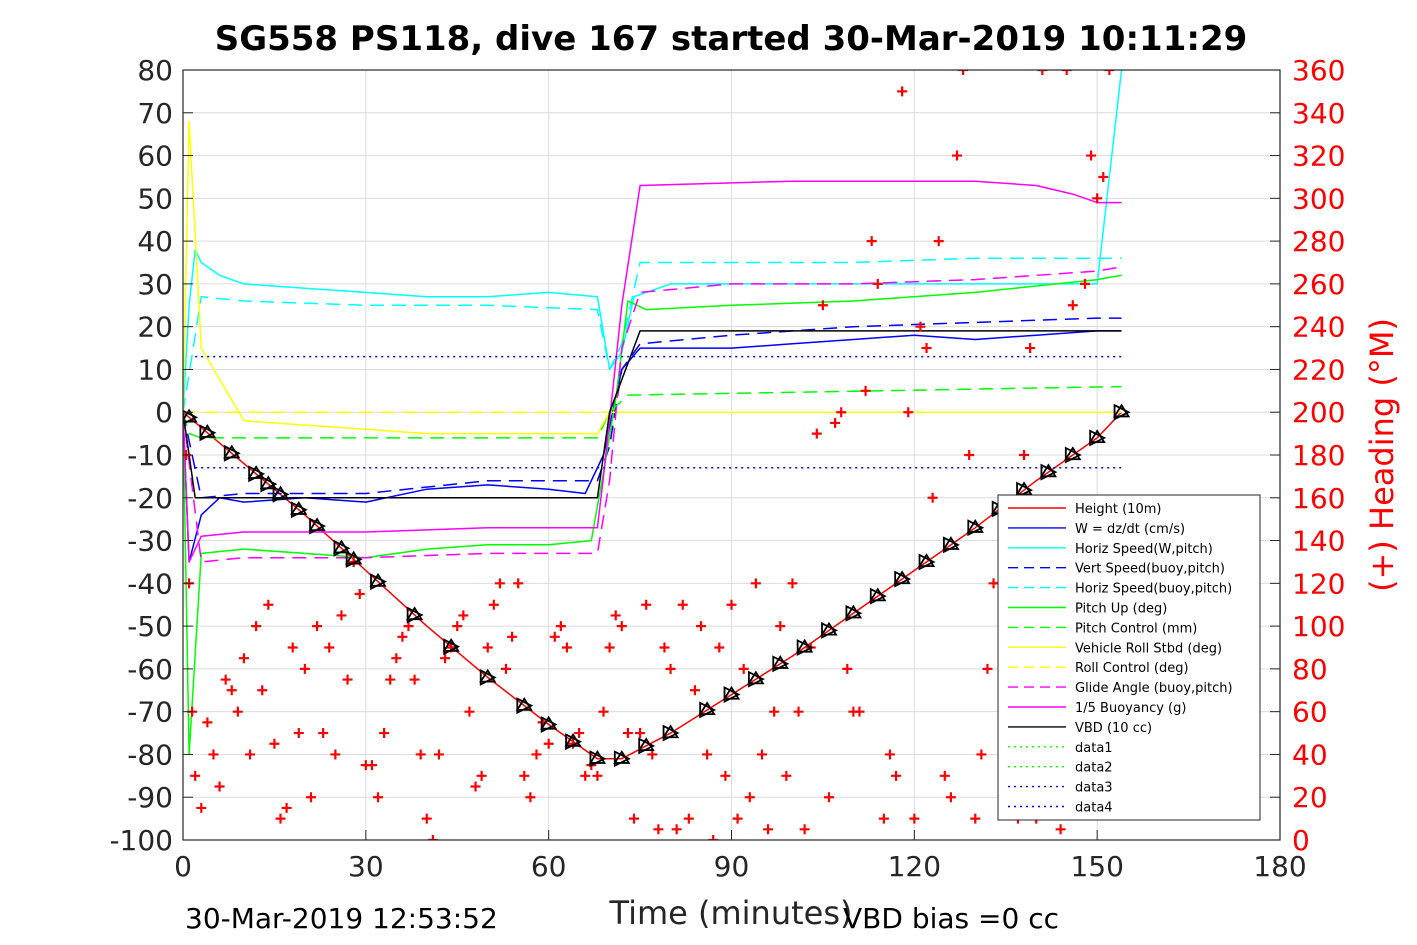 The height and width of the screenshot is (945, 1417). I want to click on y-right-tick-label: 240, so click(1318, 327).